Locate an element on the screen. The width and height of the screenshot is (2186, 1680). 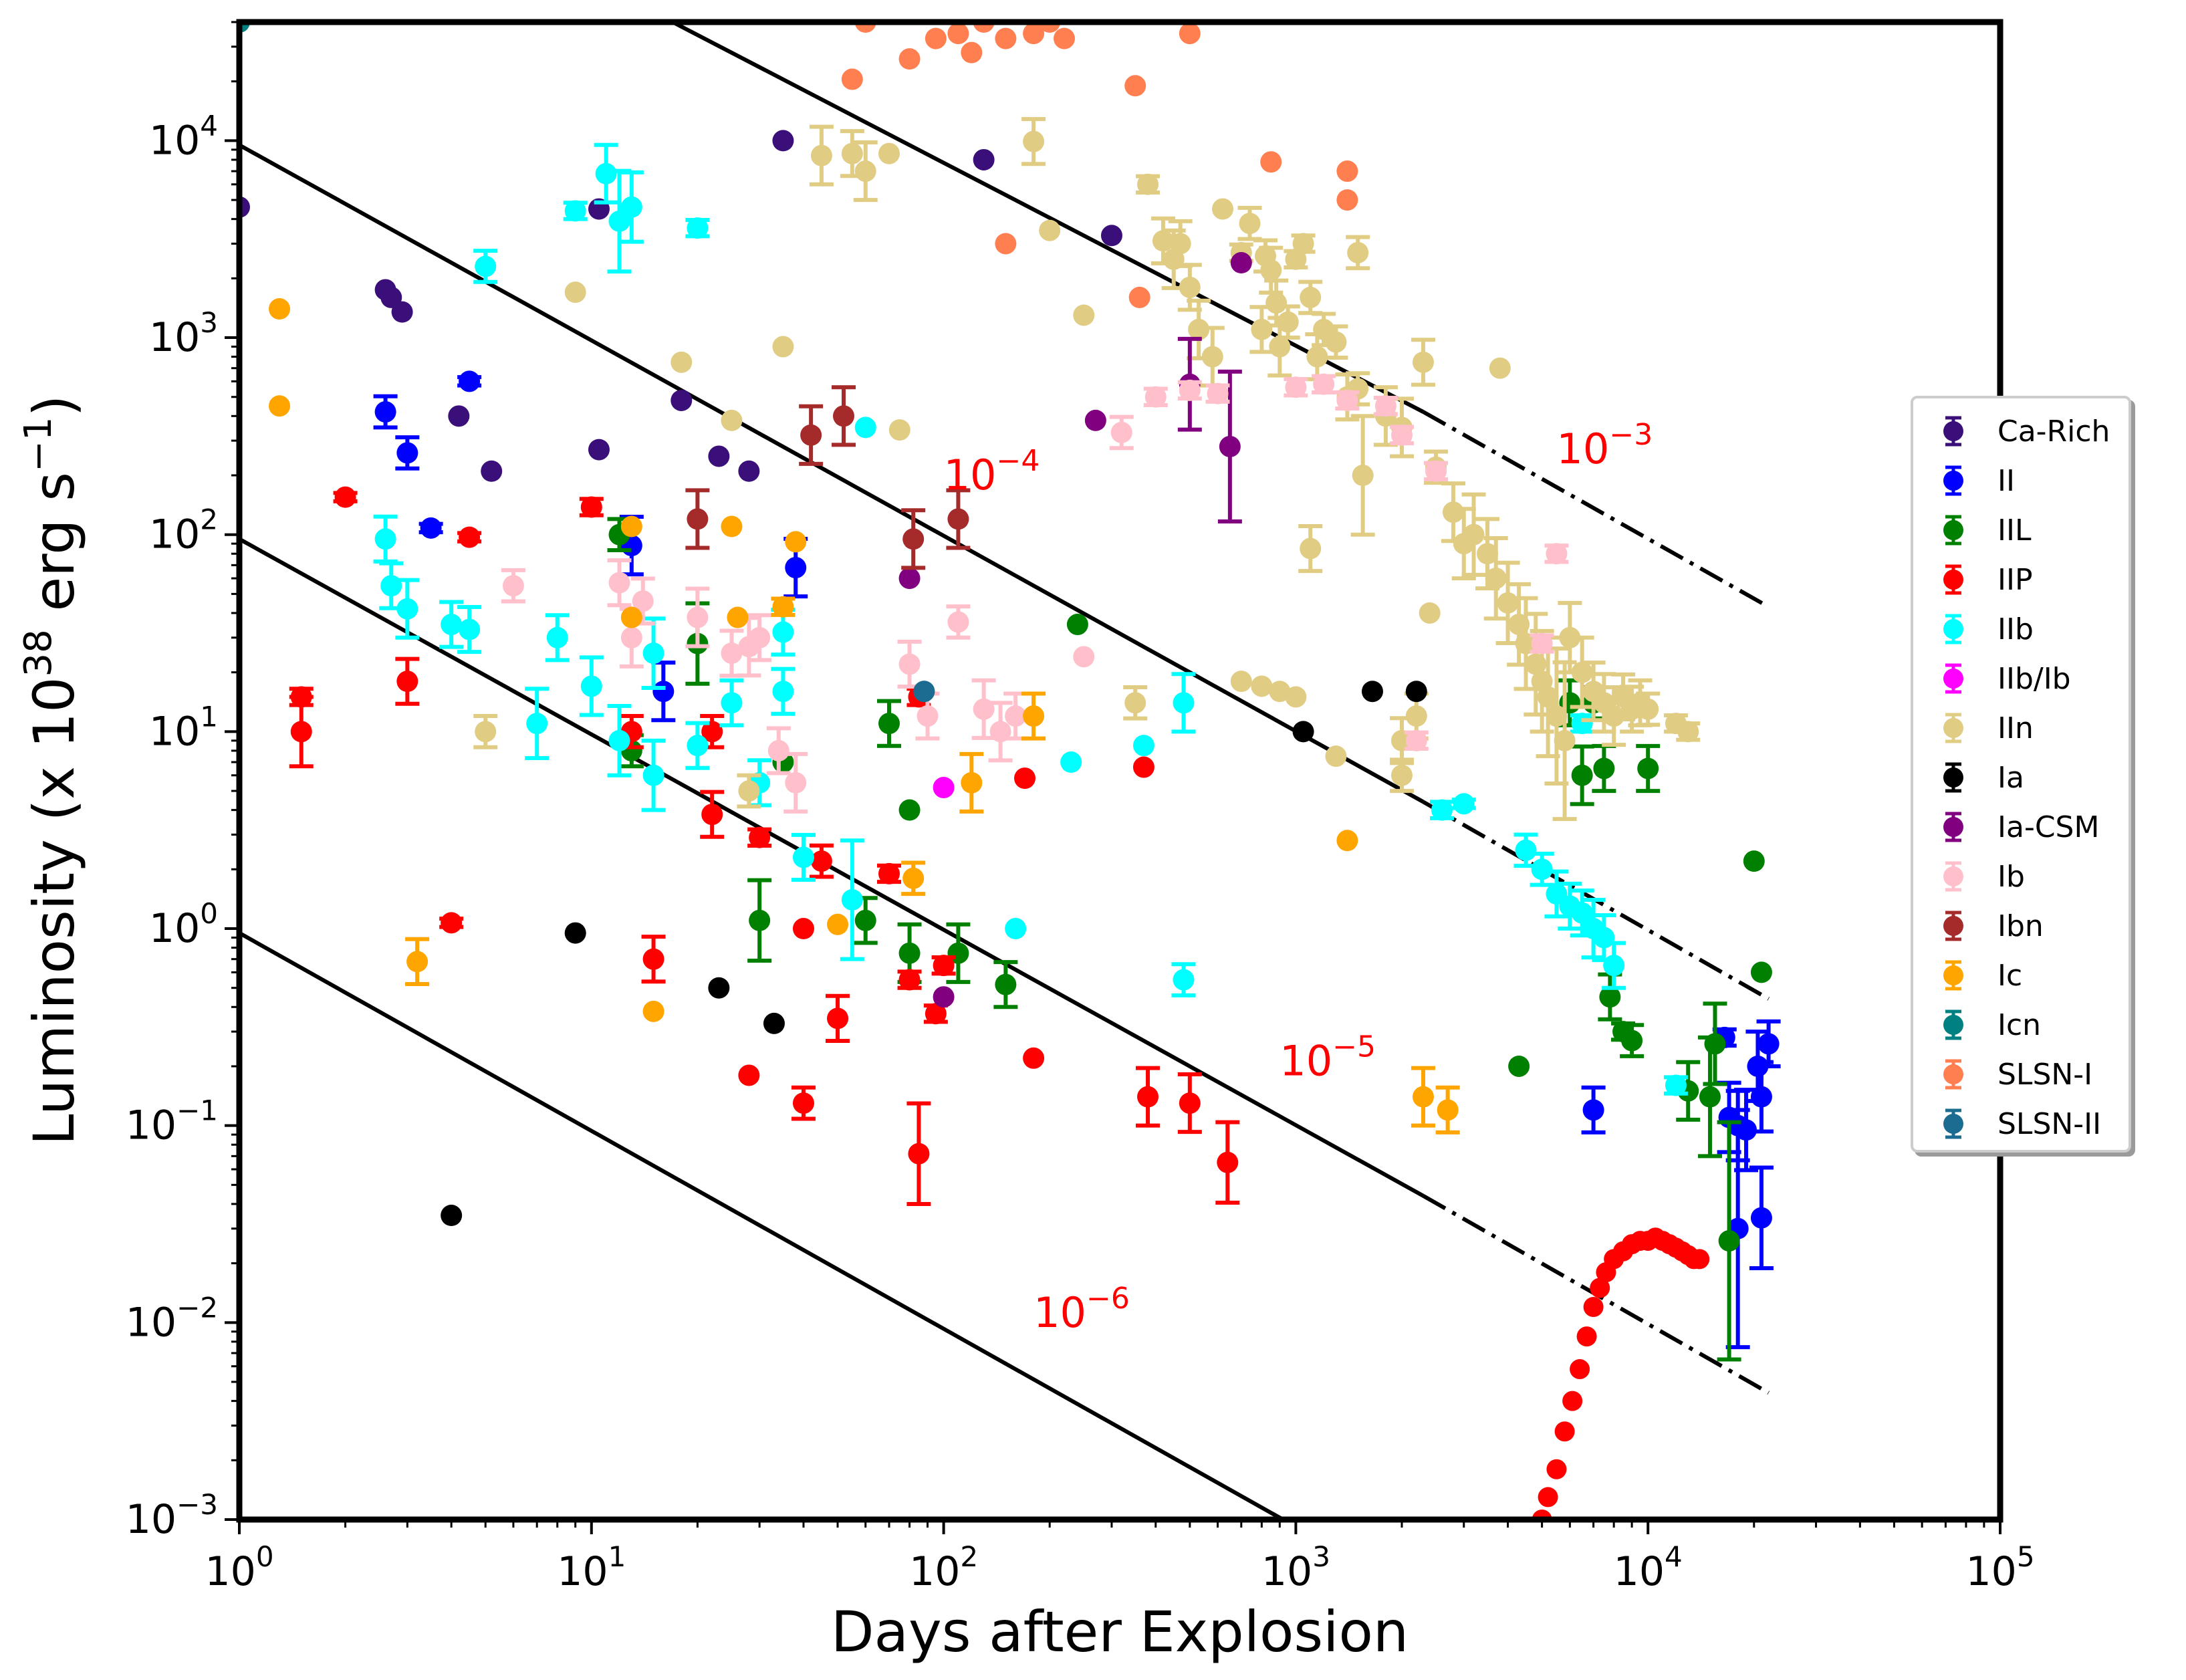
legend-label: SLSN-I is located at coordinates (2045, 1074).